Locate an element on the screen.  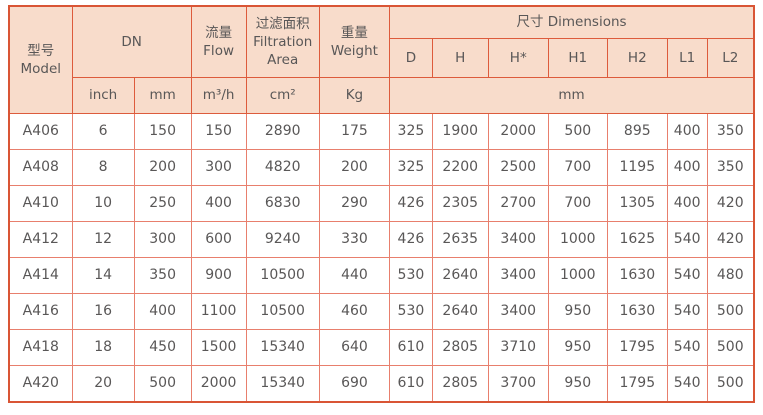
header-model: 型号 Model is located at coordinates (40, 59).